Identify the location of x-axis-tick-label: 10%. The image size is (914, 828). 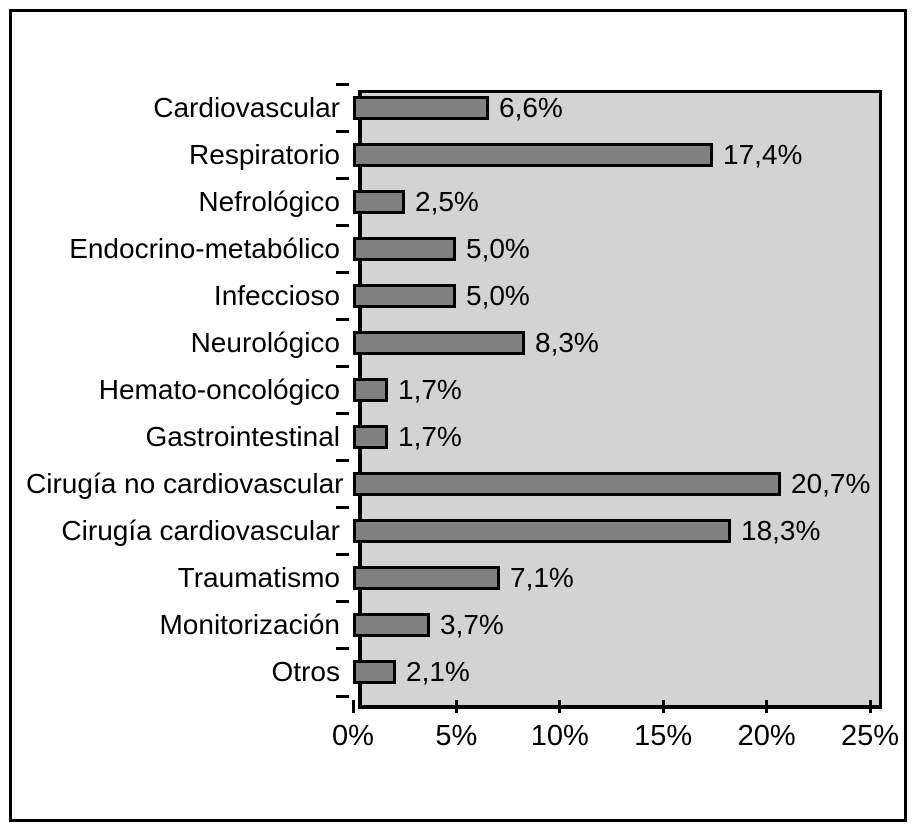
(559, 736).